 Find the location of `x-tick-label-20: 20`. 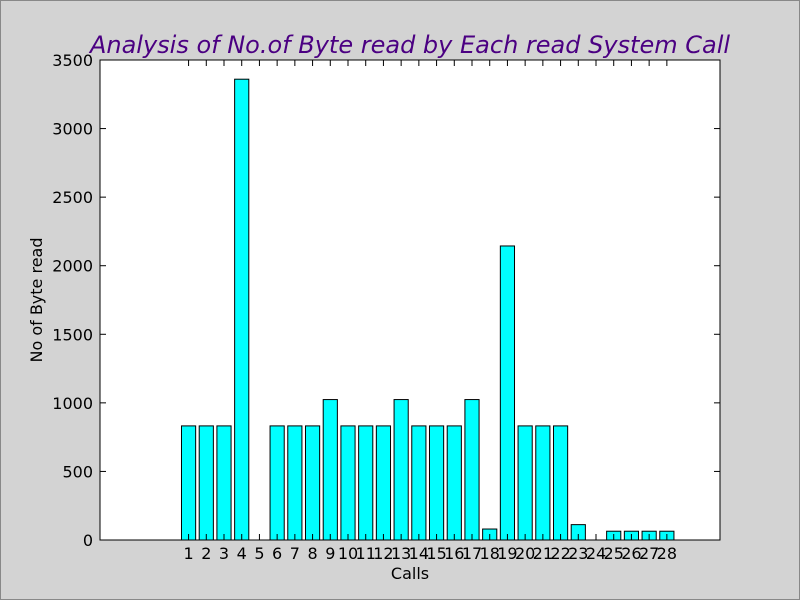

x-tick-label-20: 20 is located at coordinates (525, 553).